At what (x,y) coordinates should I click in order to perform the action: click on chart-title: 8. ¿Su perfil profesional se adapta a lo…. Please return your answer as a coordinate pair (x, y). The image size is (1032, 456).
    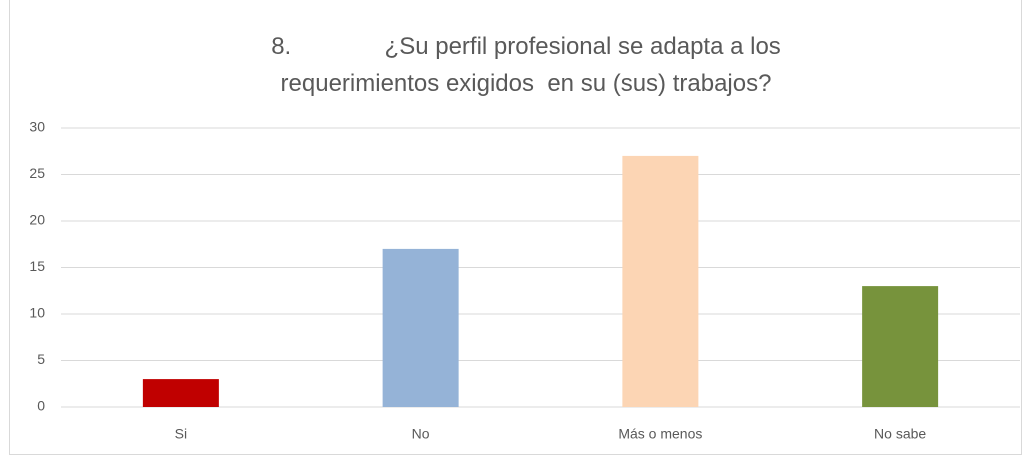
    Looking at the image, I should click on (529, 65).